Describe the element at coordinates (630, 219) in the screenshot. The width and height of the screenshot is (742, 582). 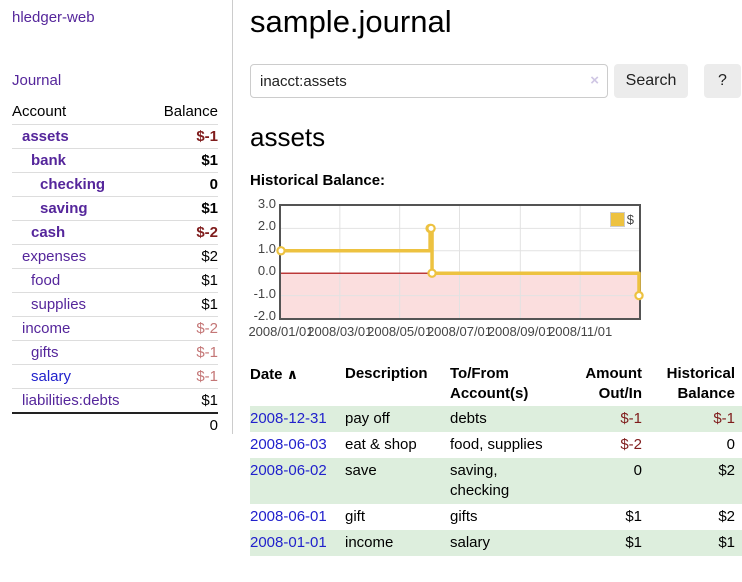
I see `legend-label: $` at that location.